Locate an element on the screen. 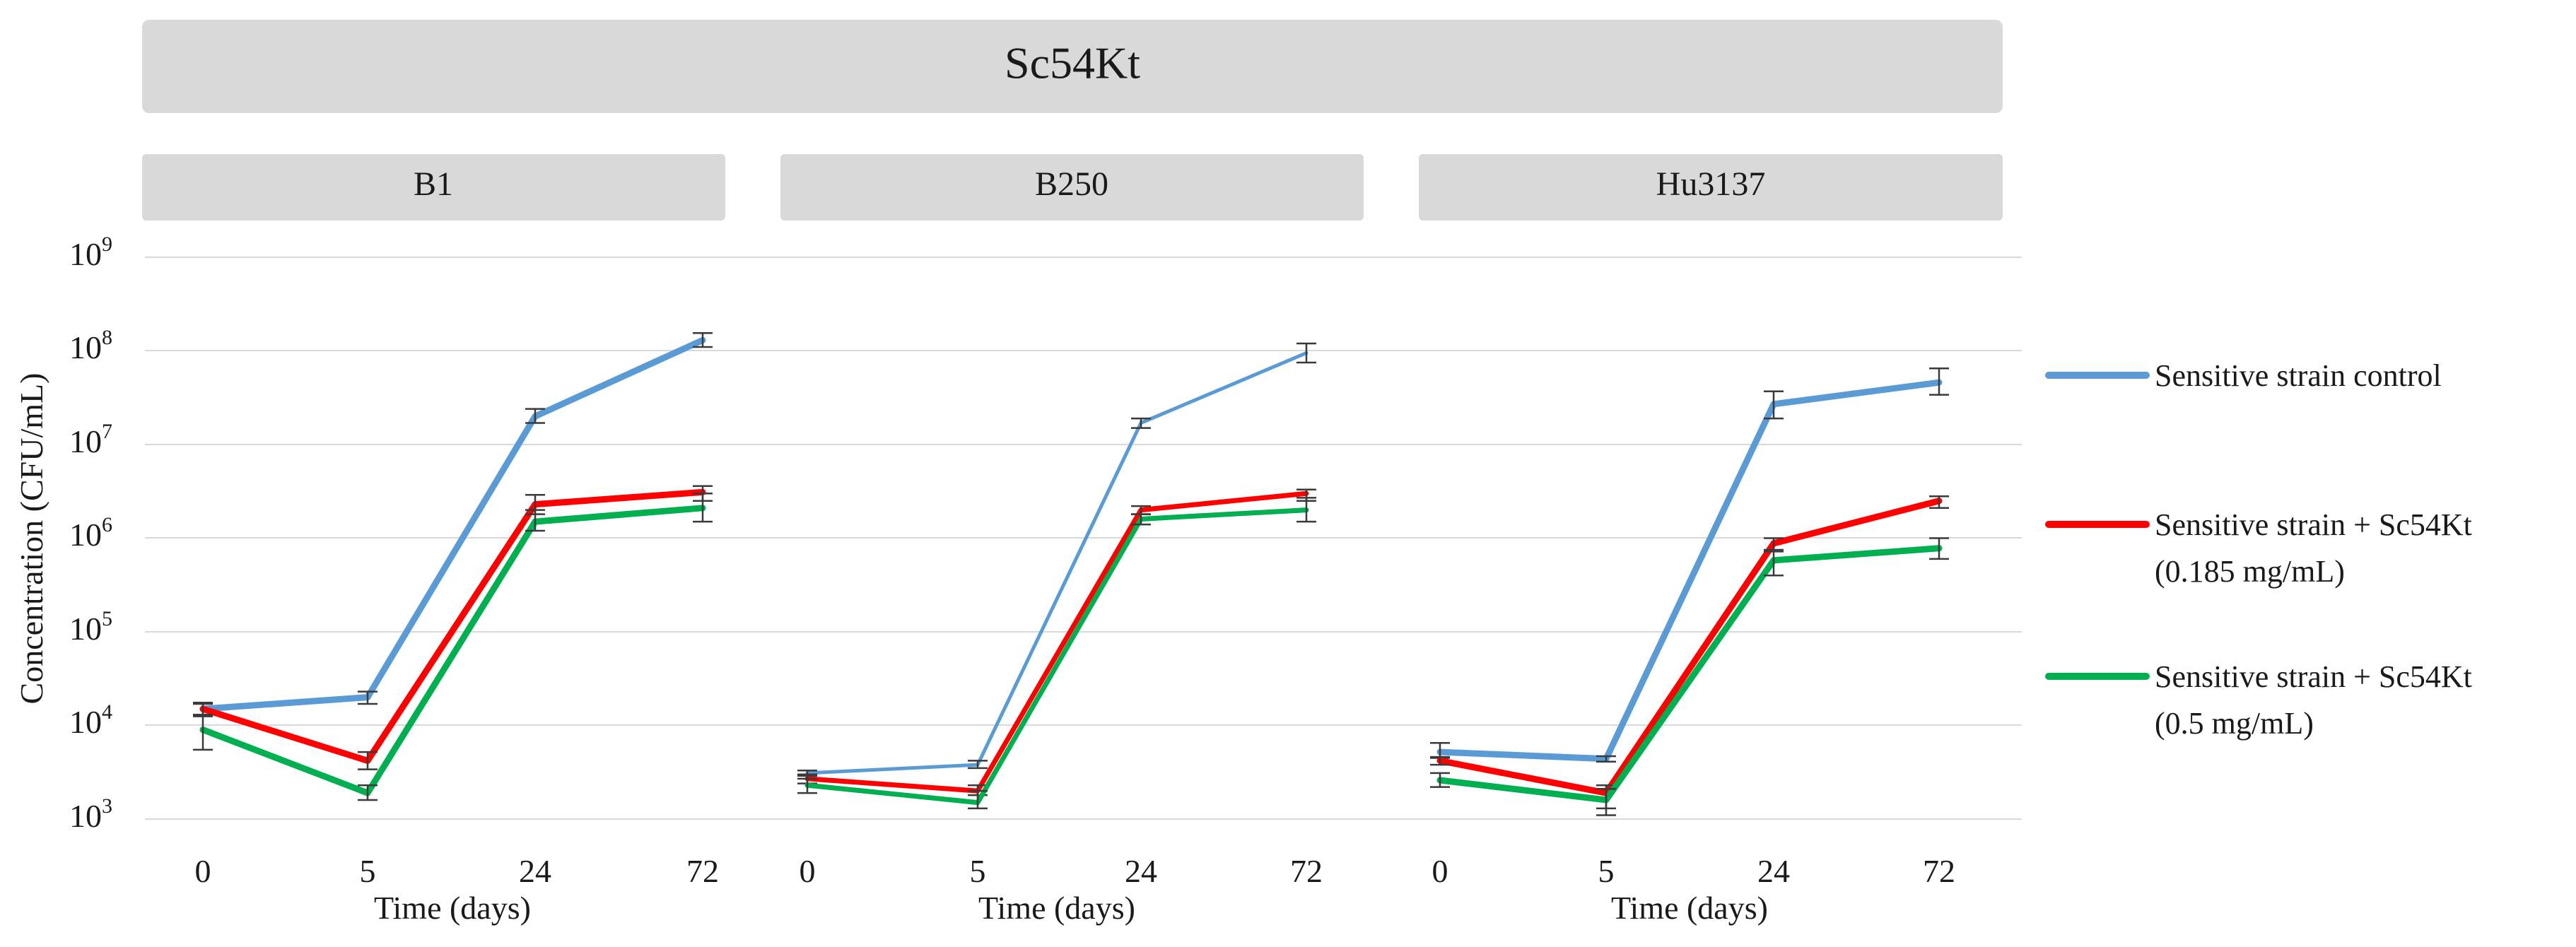 This screenshot has width=2576, height=947. panel-strip-b250: B250 is located at coordinates (1072, 187).